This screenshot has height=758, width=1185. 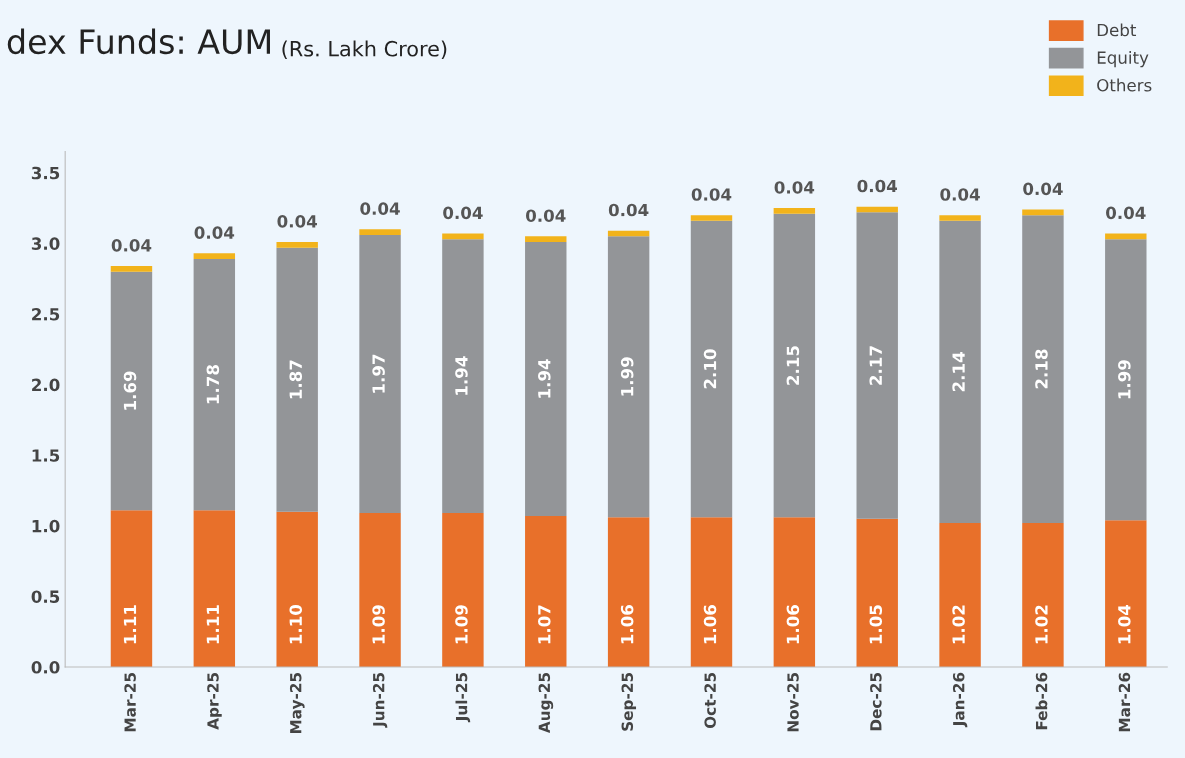 I want to click on y-tick-label: 2.0, so click(x=46, y=385).